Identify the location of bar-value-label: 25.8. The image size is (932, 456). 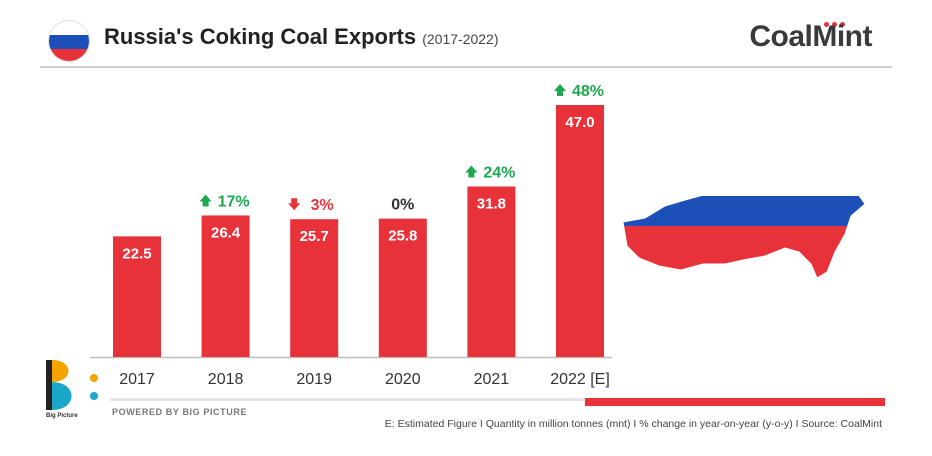
(402, 236).